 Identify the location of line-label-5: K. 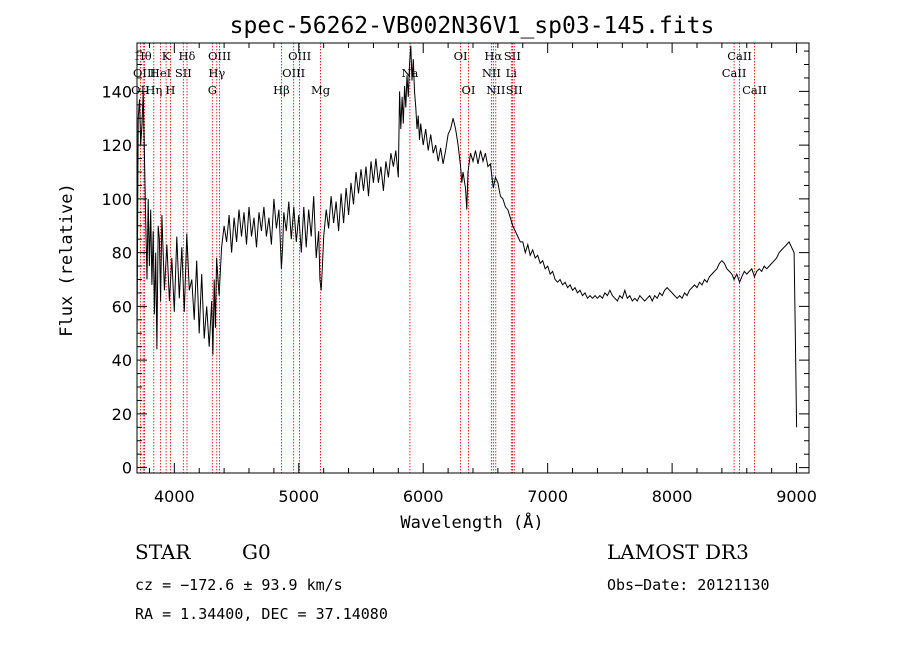
(166, 56).